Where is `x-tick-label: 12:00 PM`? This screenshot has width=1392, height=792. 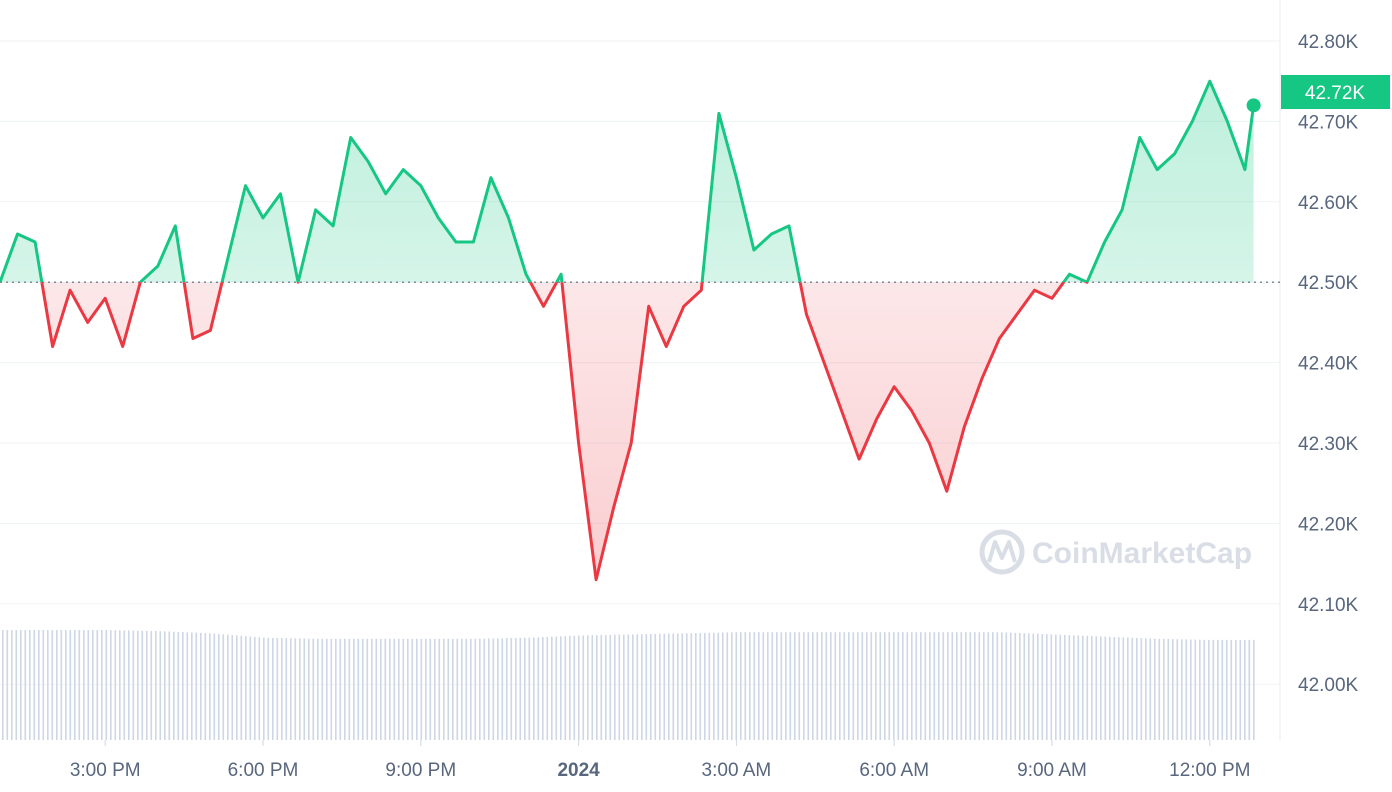 x-tick-label: 12:00 PM is located at coordinates (1209, 770).